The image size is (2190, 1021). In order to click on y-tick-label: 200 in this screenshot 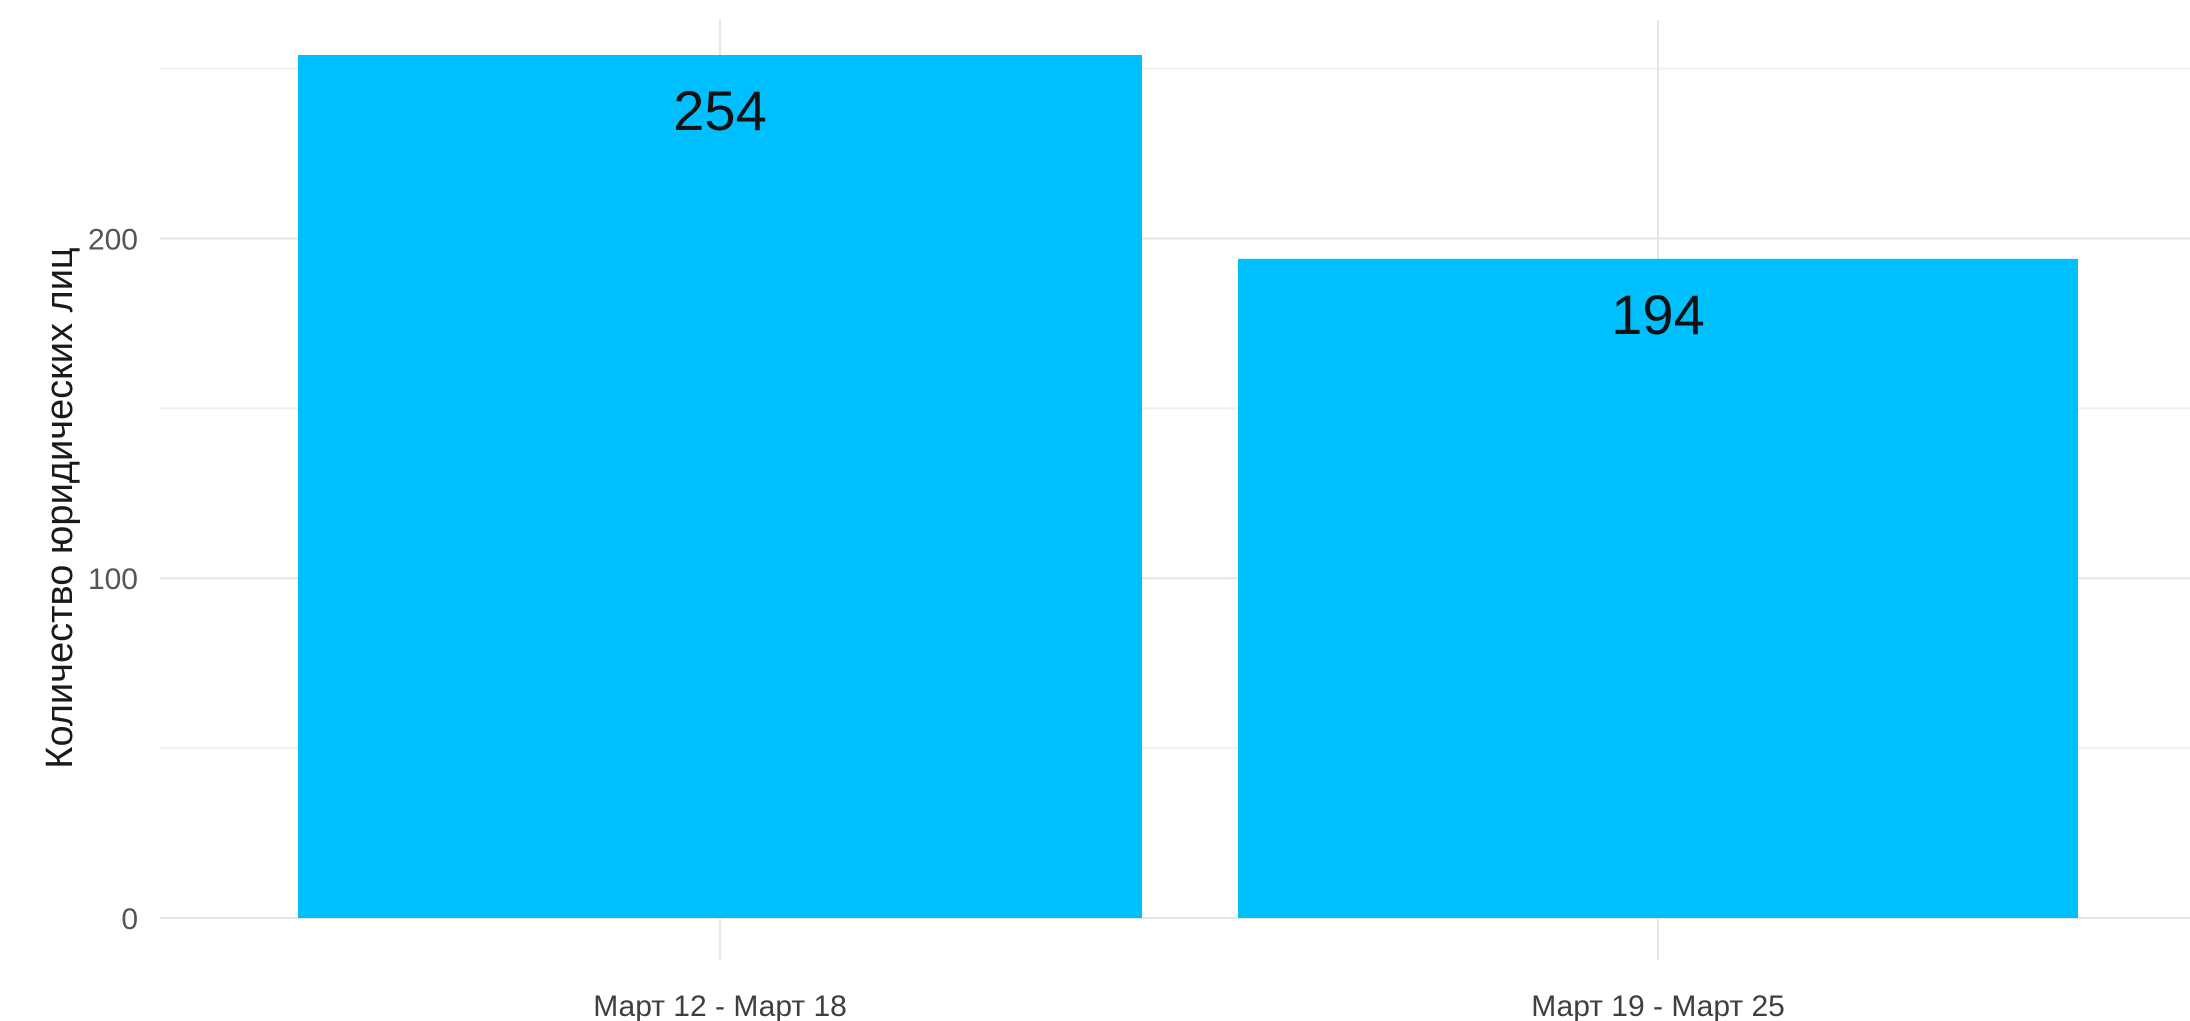, I will do `click(113, 239)`.